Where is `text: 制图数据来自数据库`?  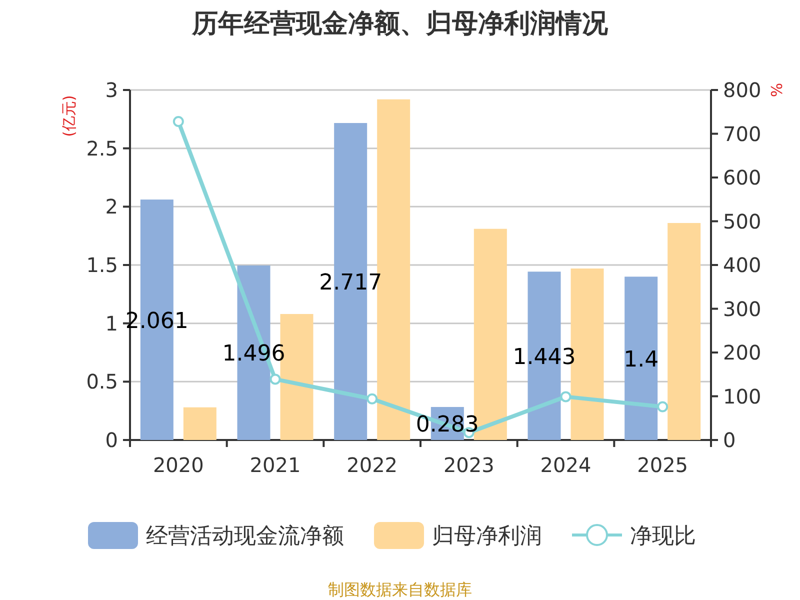 text: 制图数据来自数据库 is located at coordinates (400, 589).